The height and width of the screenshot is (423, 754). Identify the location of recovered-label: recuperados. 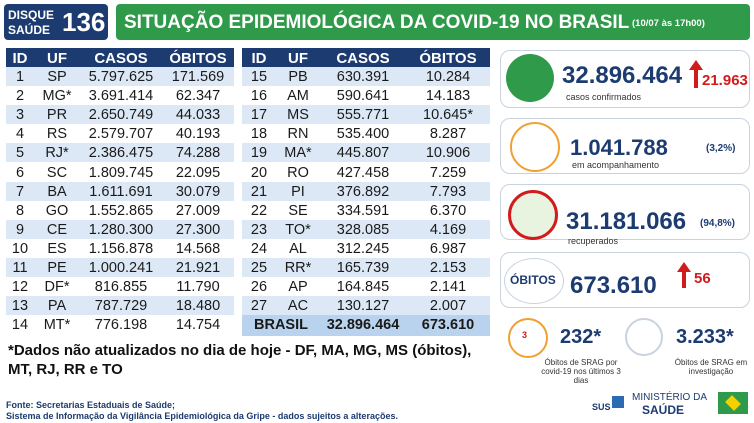
(593, 241).